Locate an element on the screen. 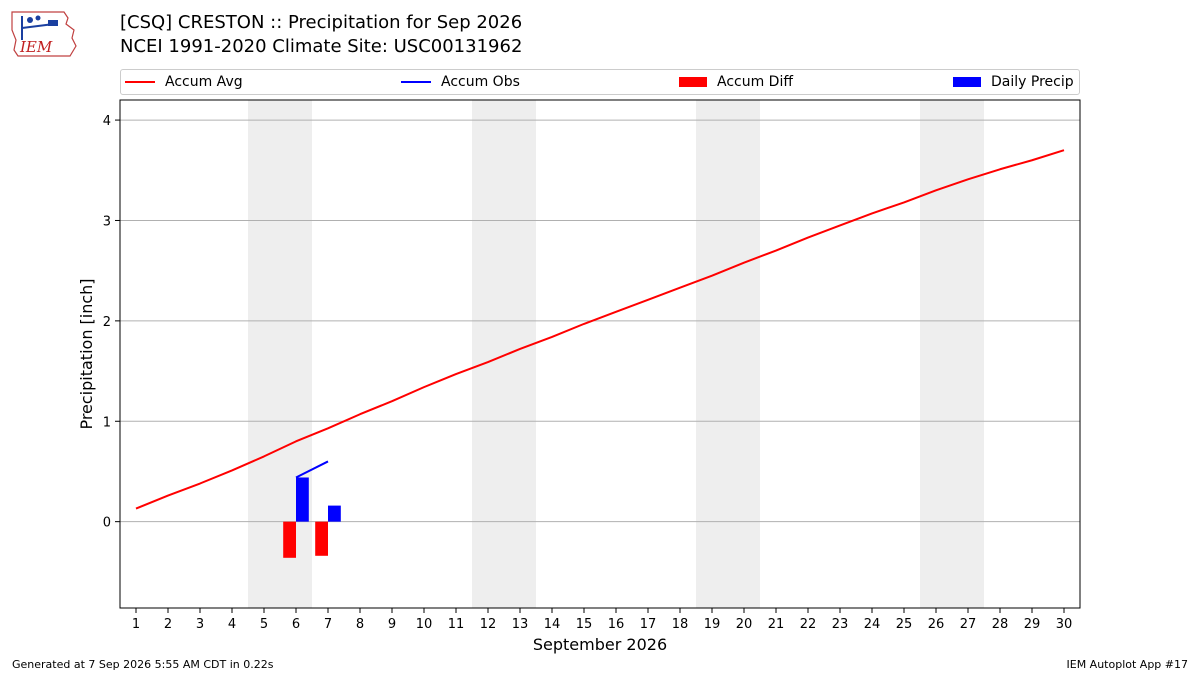  x-axis-label: September 2026 is located at coordinates (600, 644).